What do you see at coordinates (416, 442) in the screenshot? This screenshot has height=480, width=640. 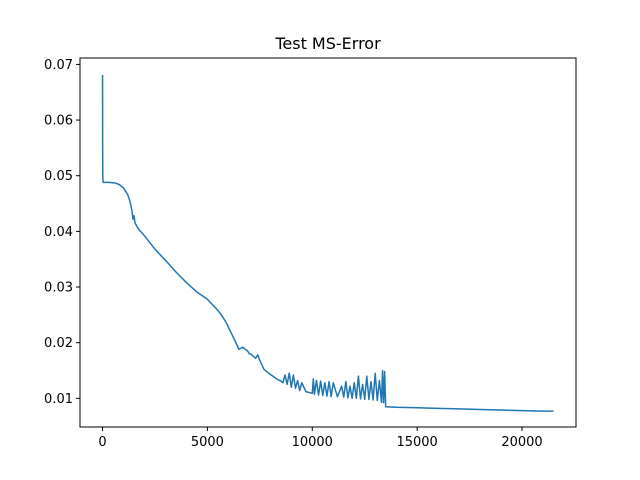 I see `x-tick-label: 15000` at bounding box center [416, 442].